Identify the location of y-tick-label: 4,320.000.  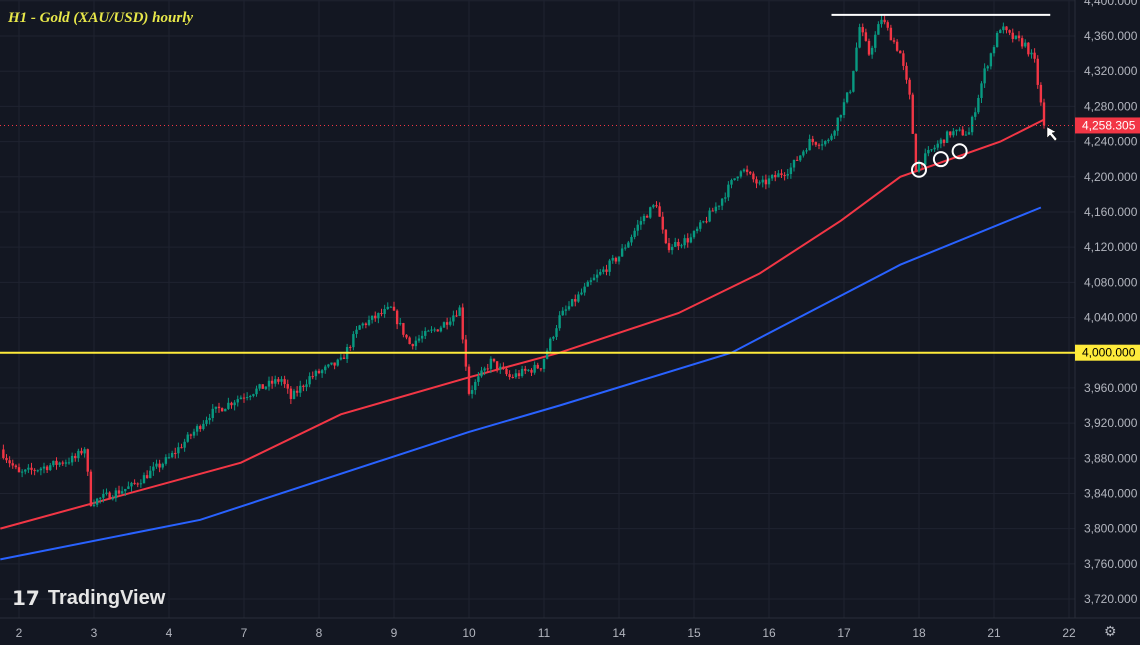
(1111, 71).